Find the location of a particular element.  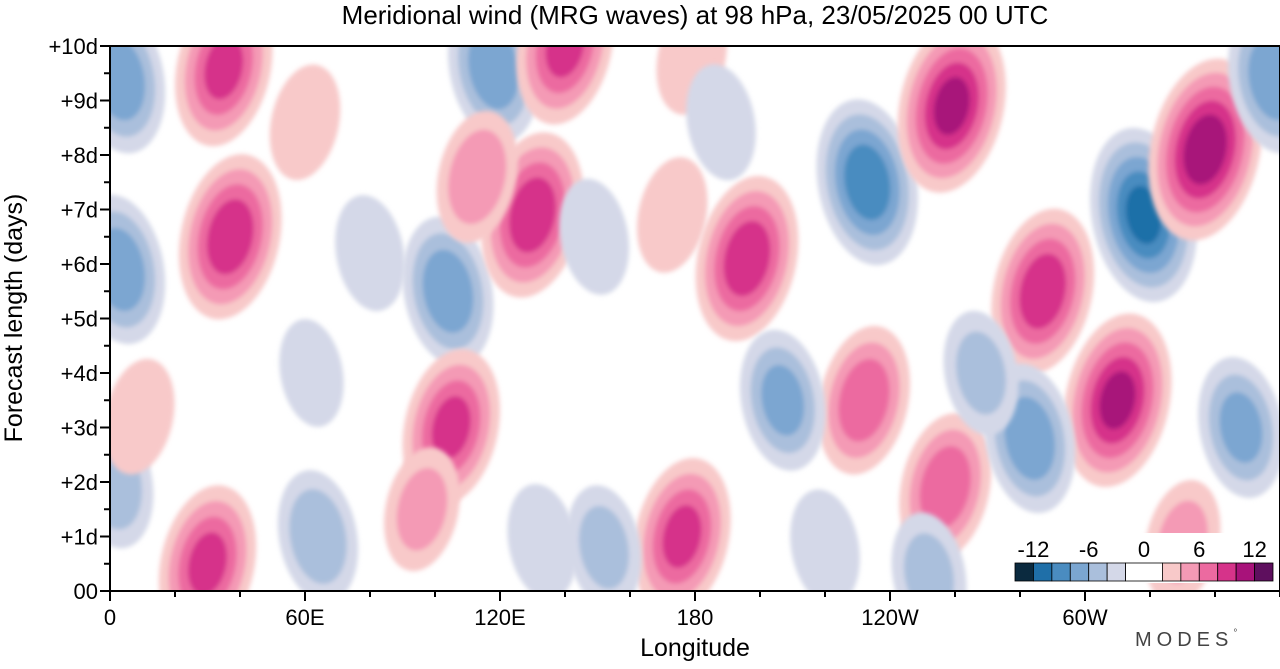

x-tick-label: 180 is located at coordinates (695, 617).